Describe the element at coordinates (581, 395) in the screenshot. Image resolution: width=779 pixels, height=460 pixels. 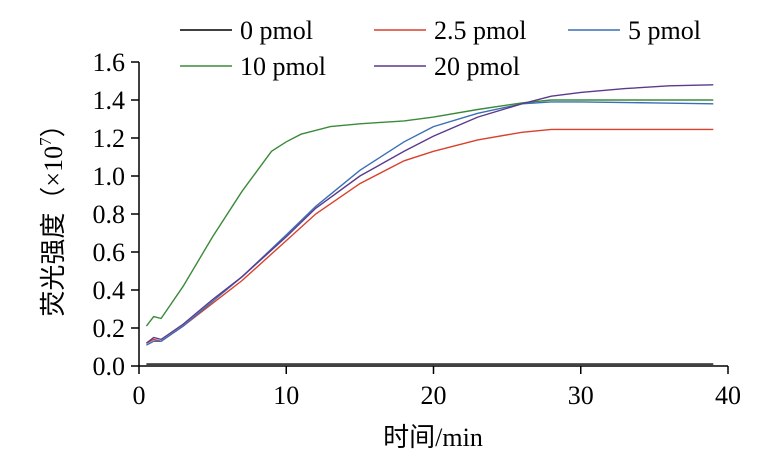
I see `x-tick-label: 30` at that location.